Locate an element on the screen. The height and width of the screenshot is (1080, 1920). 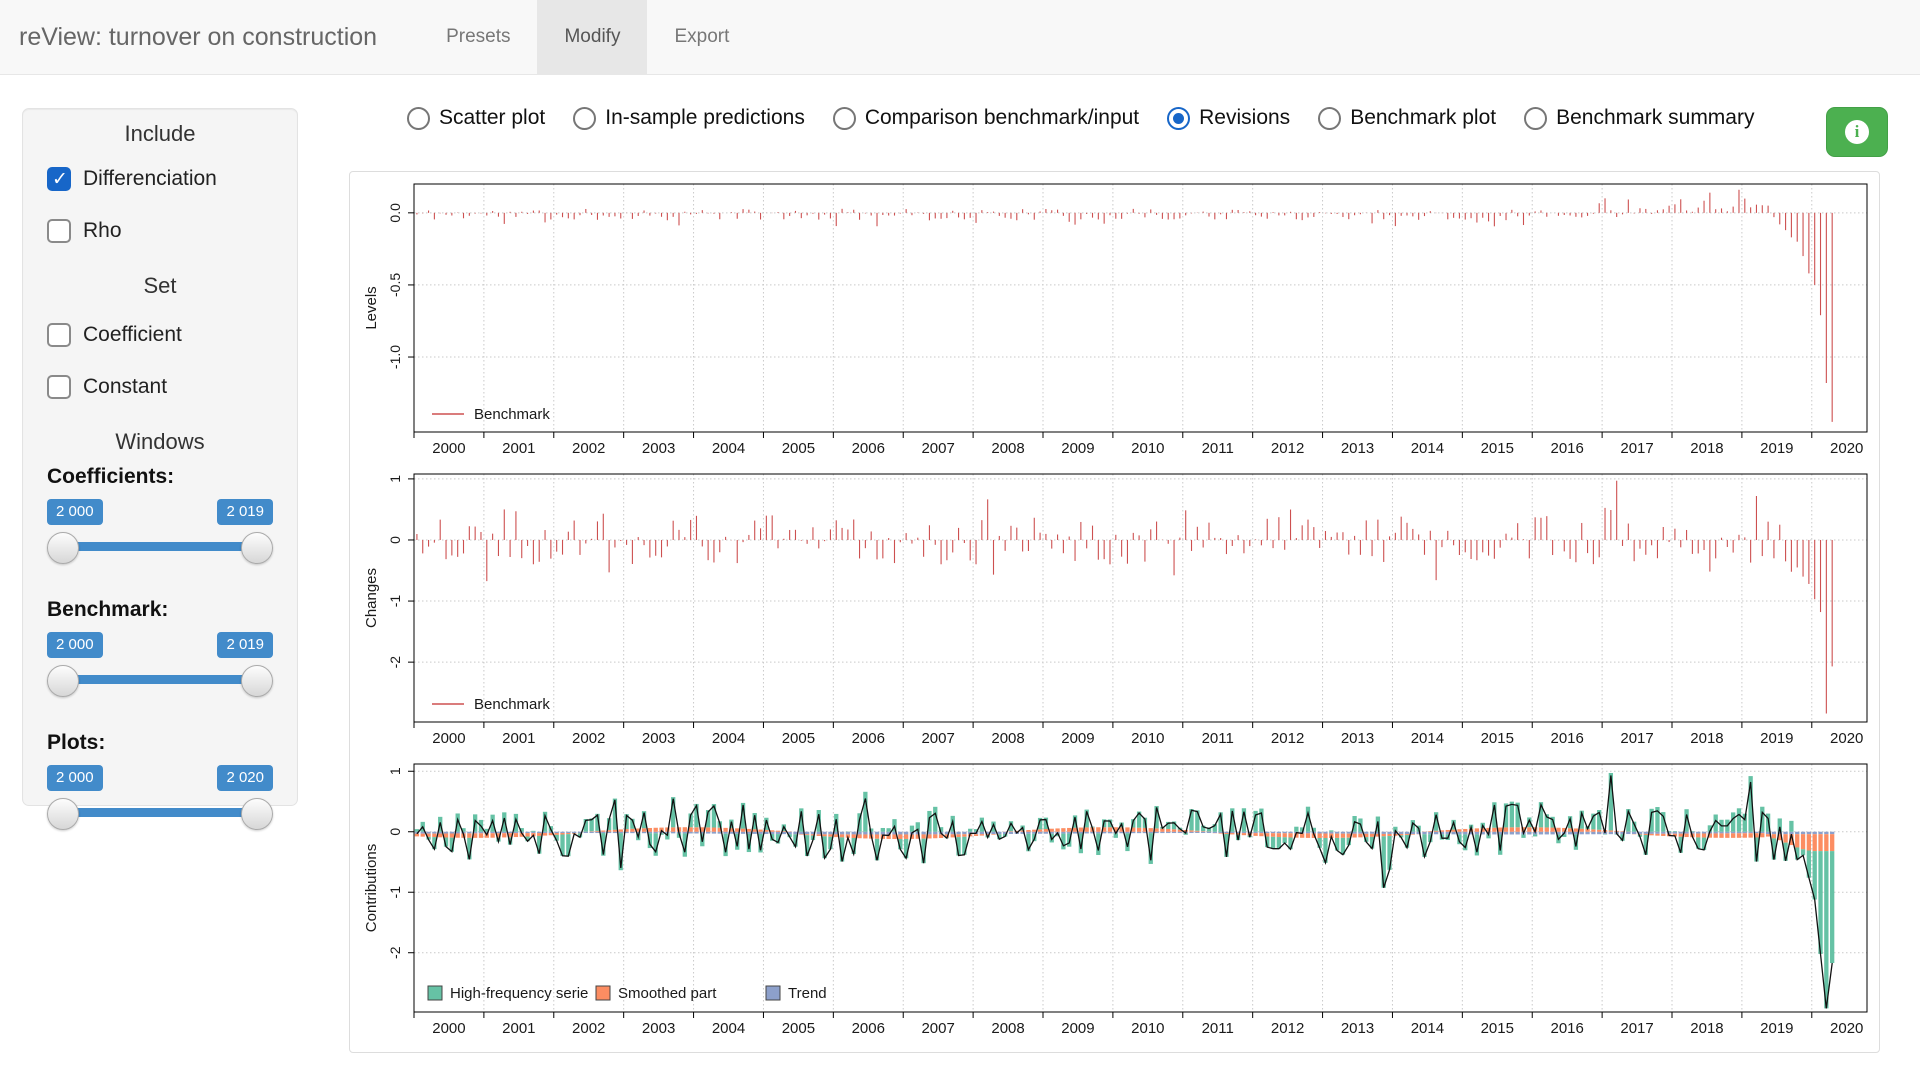
svg-text: -0.5 is located at coordinates (395, 285).